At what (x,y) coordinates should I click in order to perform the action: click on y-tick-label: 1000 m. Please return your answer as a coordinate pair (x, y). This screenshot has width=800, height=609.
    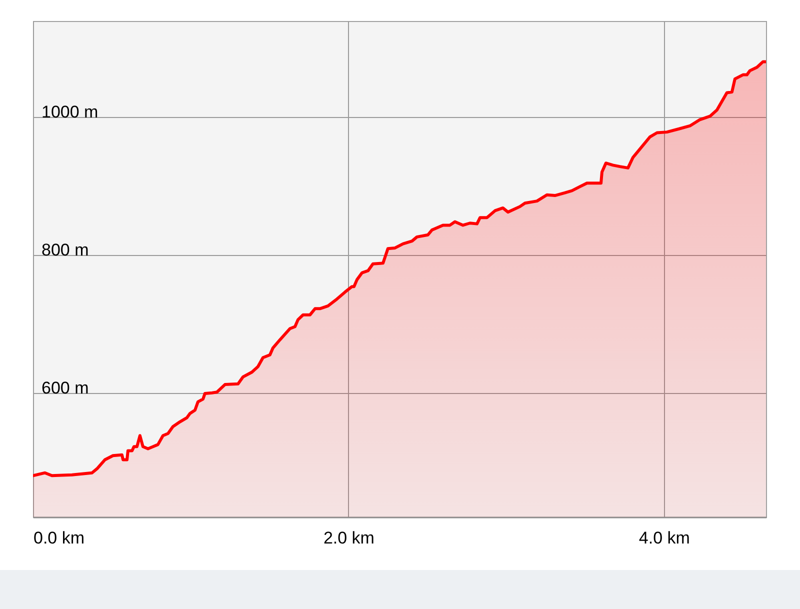
    Looking at the image, I should click on (70, 112).